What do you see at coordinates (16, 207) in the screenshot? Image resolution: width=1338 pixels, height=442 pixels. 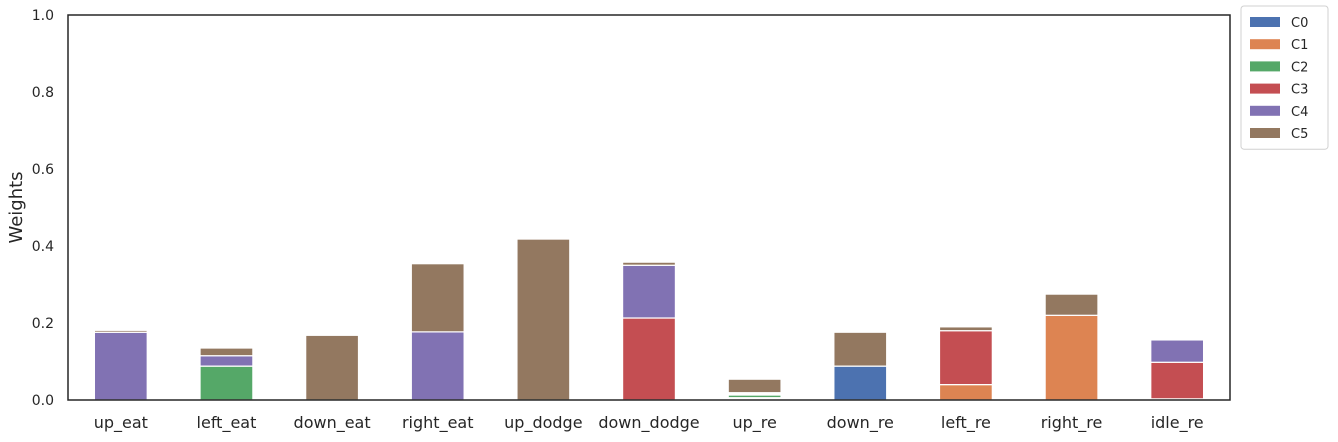 I see `y-axis-title: Weights` at bounding box center [16, 207].